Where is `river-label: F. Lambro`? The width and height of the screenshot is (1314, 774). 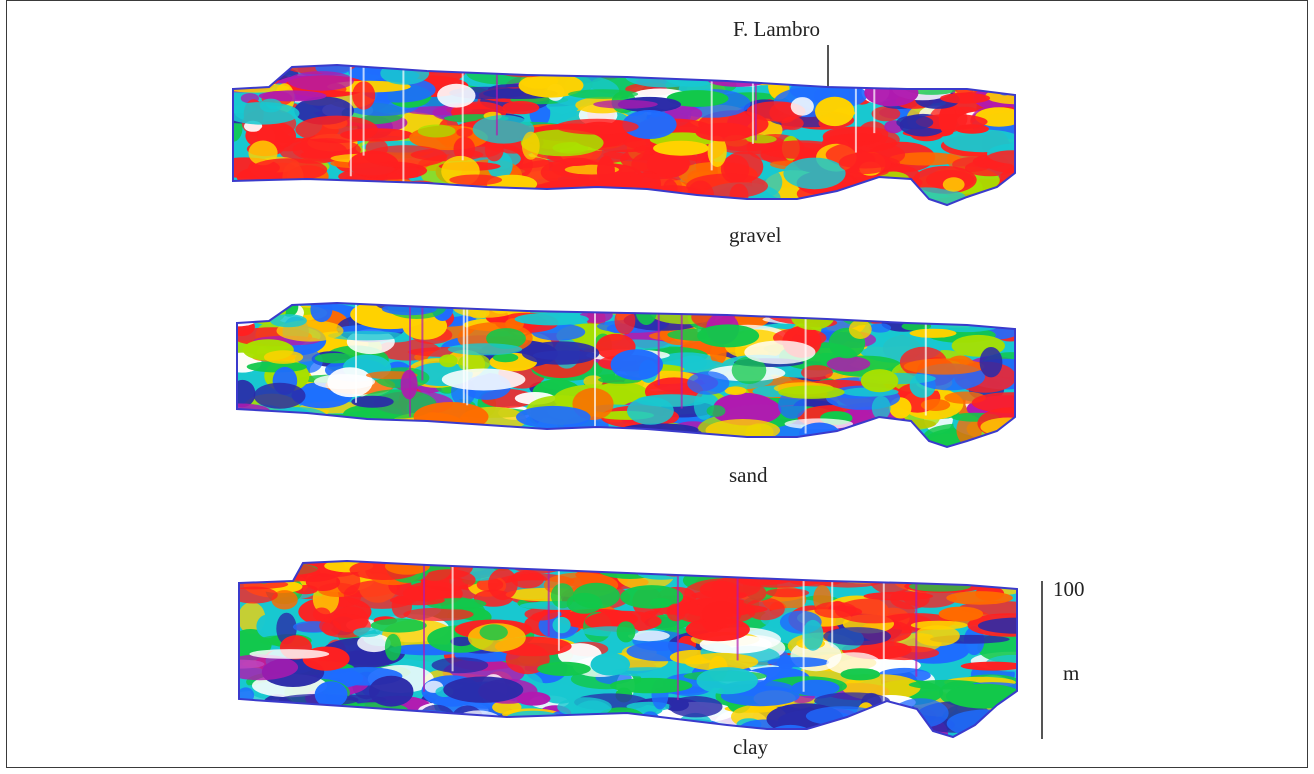
river-label: F. Lambro is located at coordinates (776, 29).